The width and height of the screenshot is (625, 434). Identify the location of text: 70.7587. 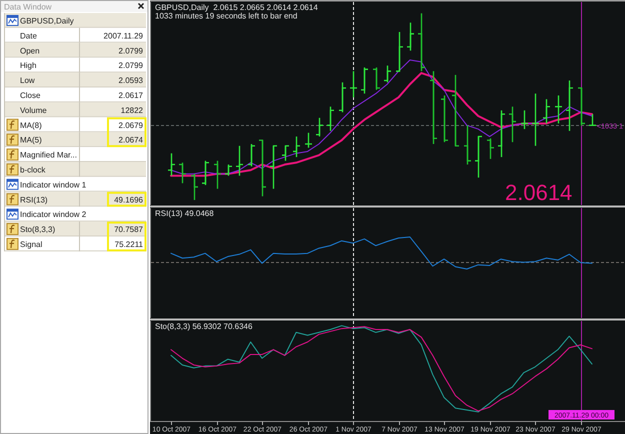
(128, 229).